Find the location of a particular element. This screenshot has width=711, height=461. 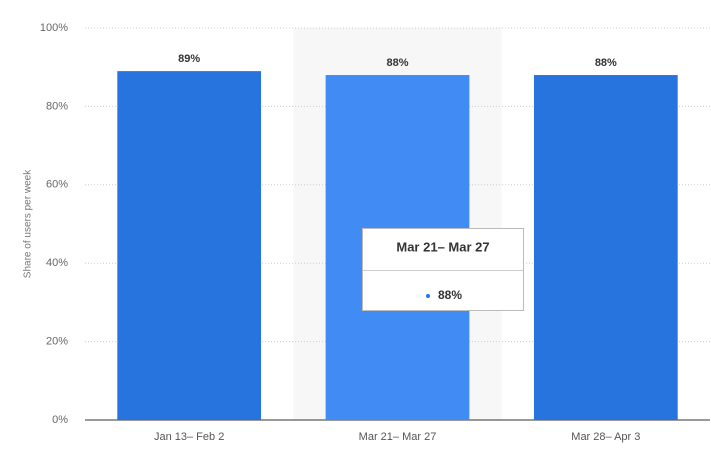

y-axis-label: Share of users per week is located at coordinates (28, 223).